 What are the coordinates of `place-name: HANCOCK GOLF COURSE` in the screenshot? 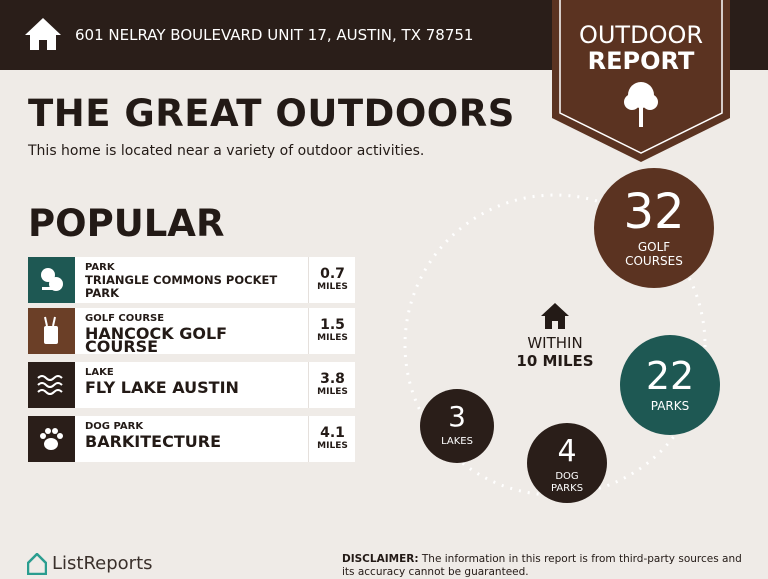 It's located at (156, 340).